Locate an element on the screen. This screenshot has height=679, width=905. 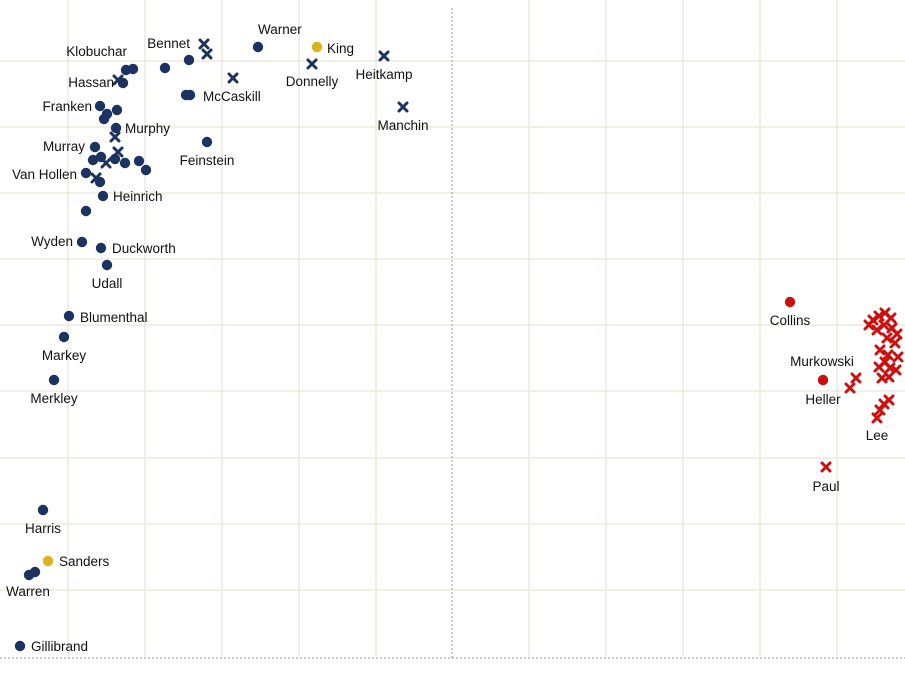
point-label: Udall is located at coordinates (107, 283).